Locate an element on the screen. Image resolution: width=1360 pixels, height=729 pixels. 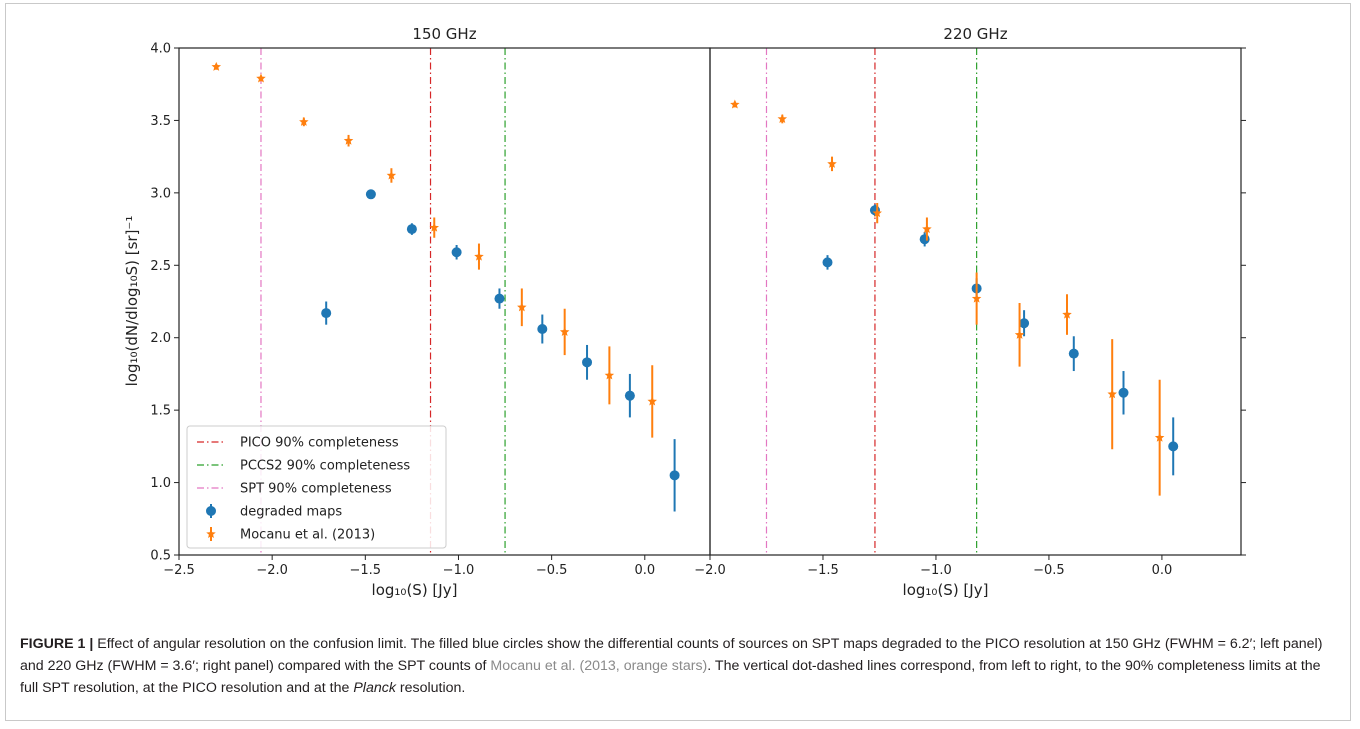
y-tick-label: 3.5 is located at coordinates (160, 121).